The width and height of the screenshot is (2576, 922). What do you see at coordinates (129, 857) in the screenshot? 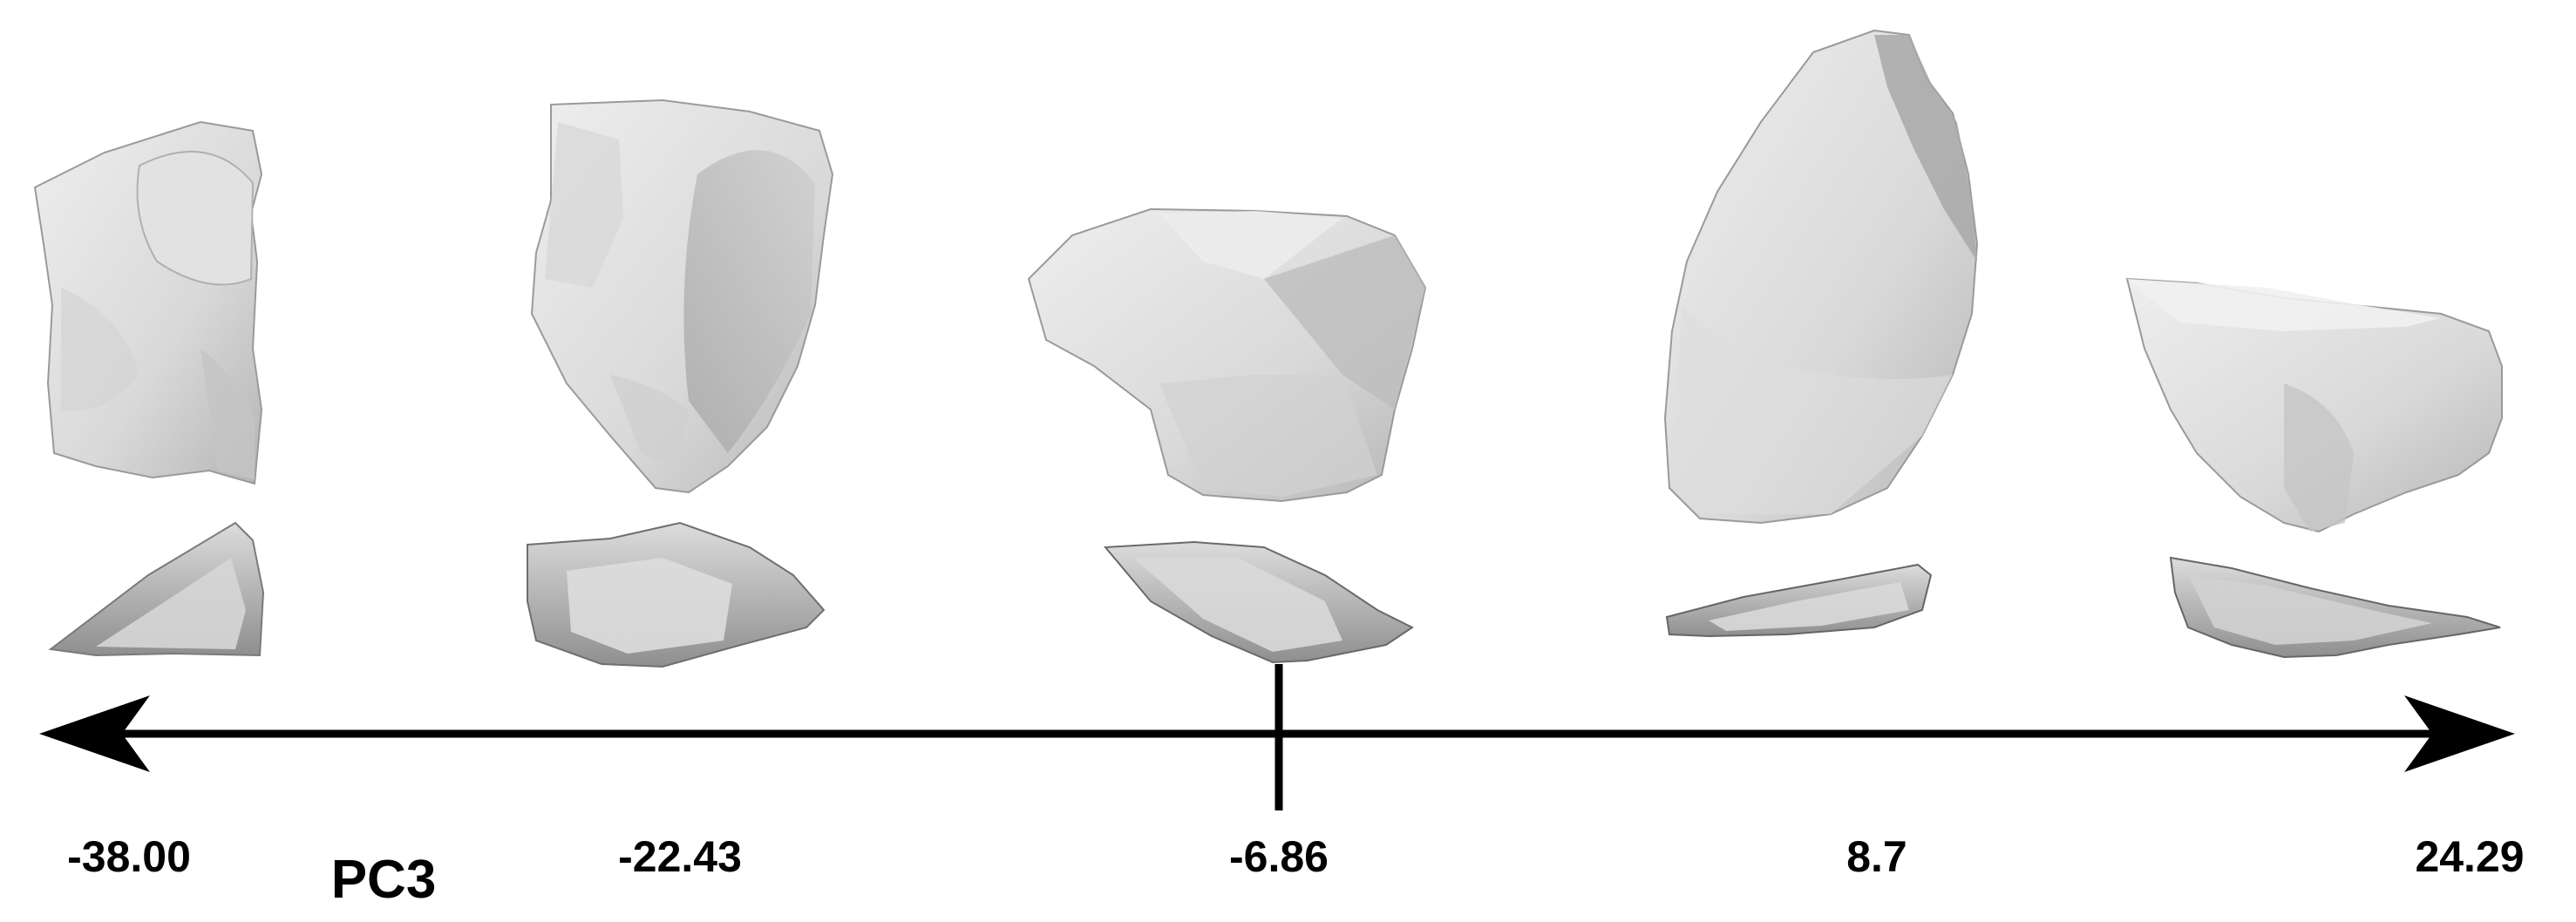
I see `tick-label: -38.00` at bounding box center [129, 857].